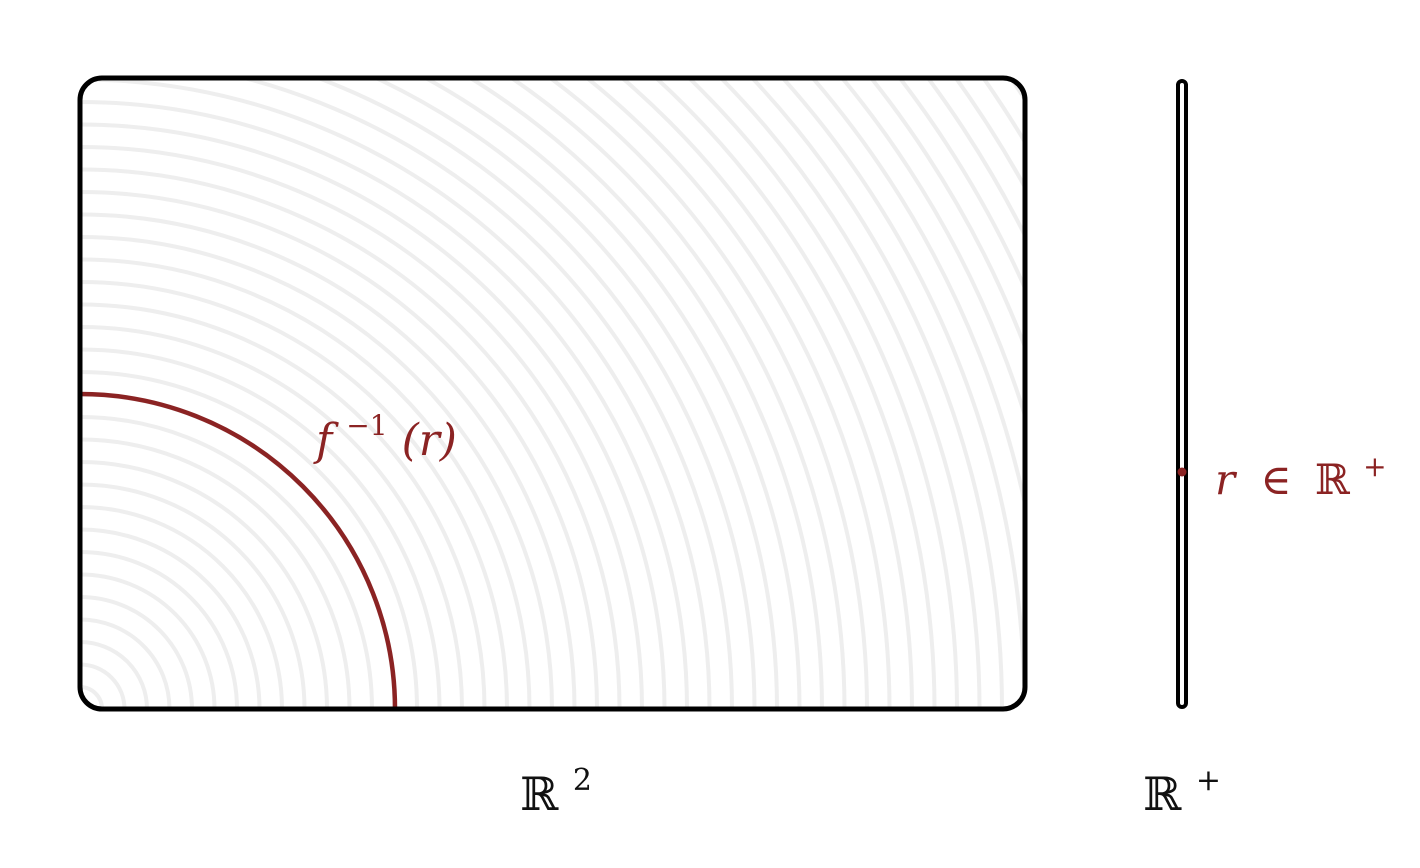 The width and height of the screenshot is (1420, 868). What do you see at coordinates (1182, 472) in the screenshot?
I see `r-point-marker` at bounding box center [1182, 472].